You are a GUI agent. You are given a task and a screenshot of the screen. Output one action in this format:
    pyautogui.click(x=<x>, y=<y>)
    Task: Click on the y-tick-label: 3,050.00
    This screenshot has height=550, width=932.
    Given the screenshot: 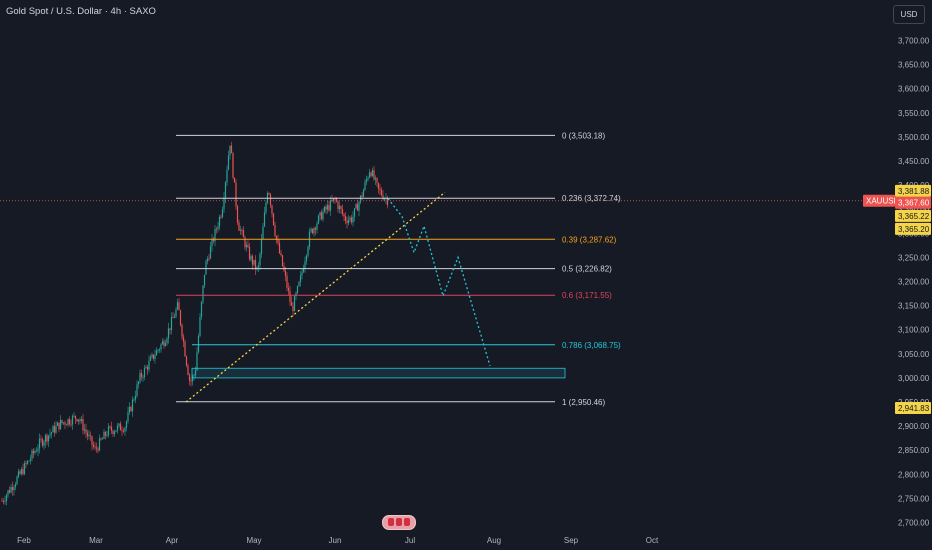 What is the action you would take?
    pyautogui.click(x=914, y=354)
    